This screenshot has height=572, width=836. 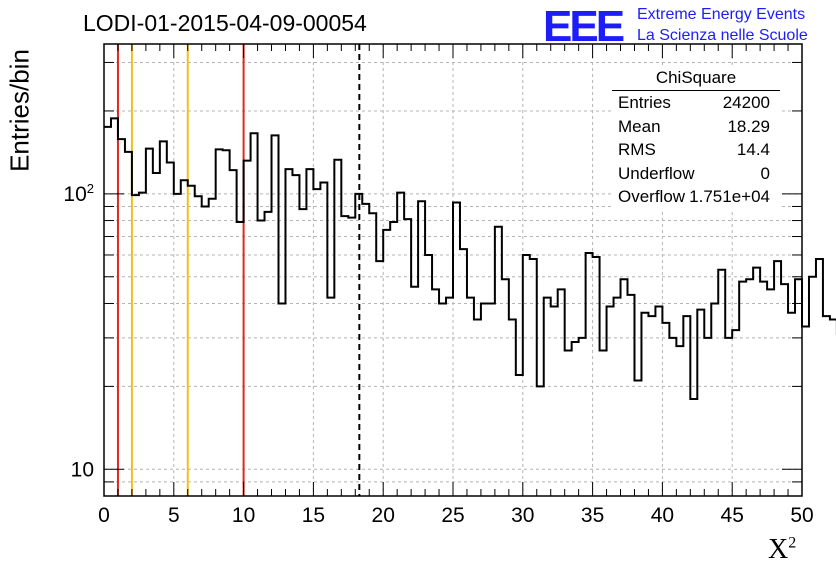 I want to click on stats-value: 1.751e+04, so click(x=729, y=196).